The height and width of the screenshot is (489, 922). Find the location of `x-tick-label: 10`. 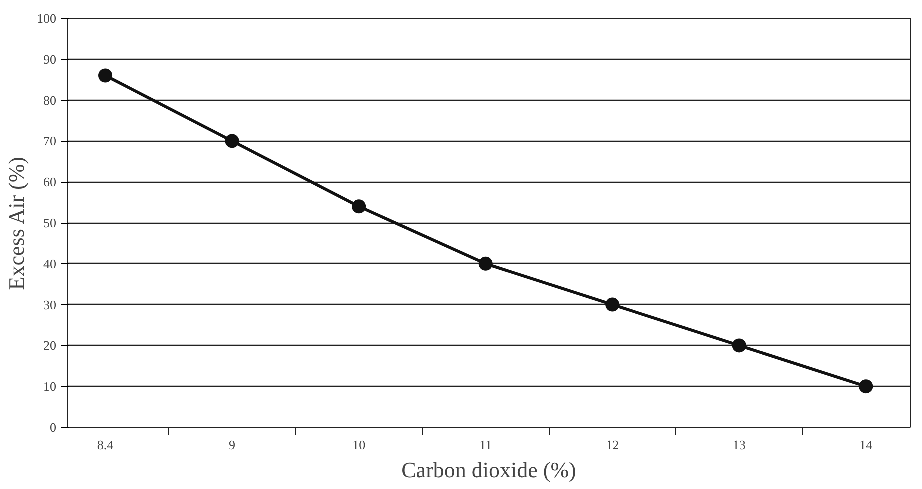

x-tick-label: 10 is located at coordinates (359, 445).